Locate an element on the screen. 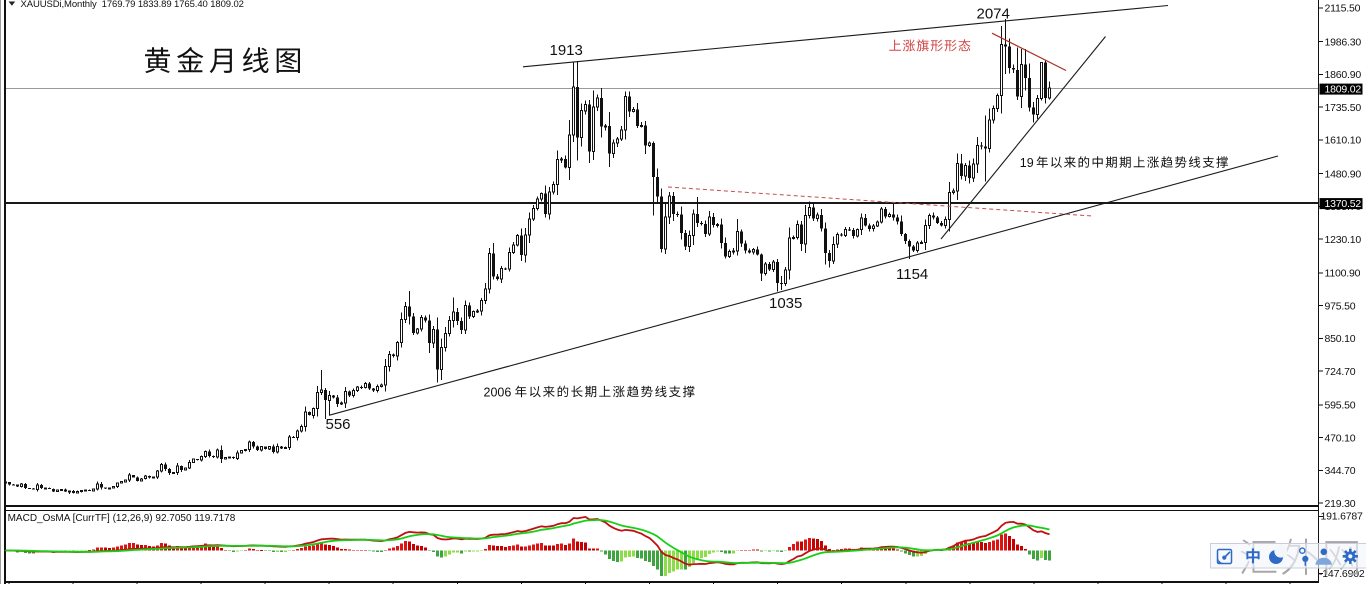 This screenshot has width=1366, height=589. svg-text: 1809.02 is located at coordinates (1343, 90).